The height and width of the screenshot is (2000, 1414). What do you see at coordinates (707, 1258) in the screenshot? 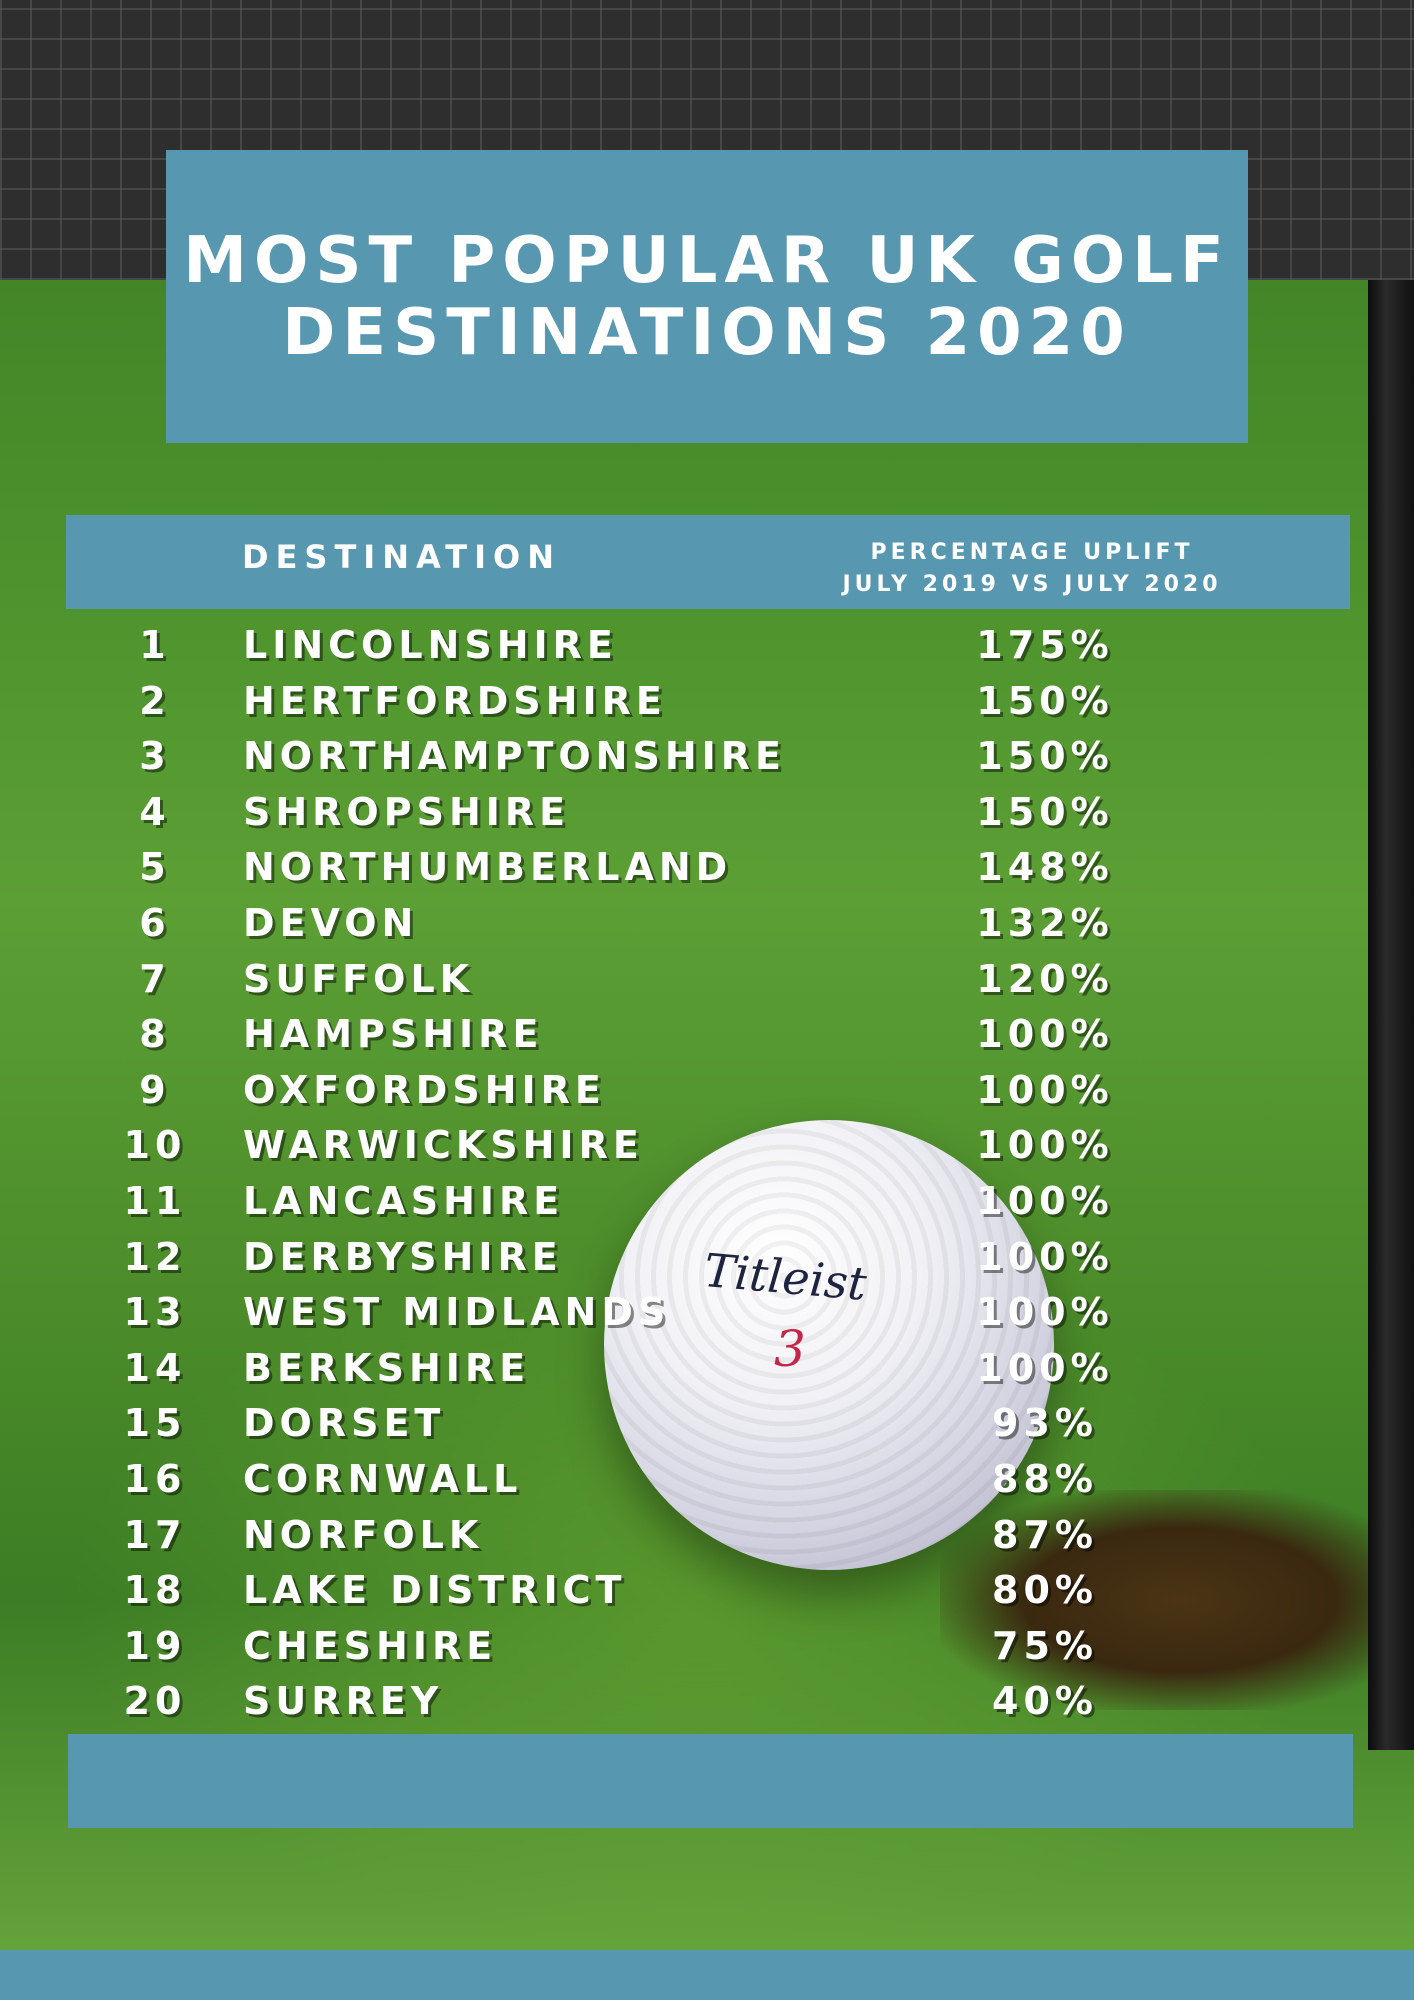
I see `table-row: 12 DERBYSHIRE 100%` at bounding box center [707, 1258].